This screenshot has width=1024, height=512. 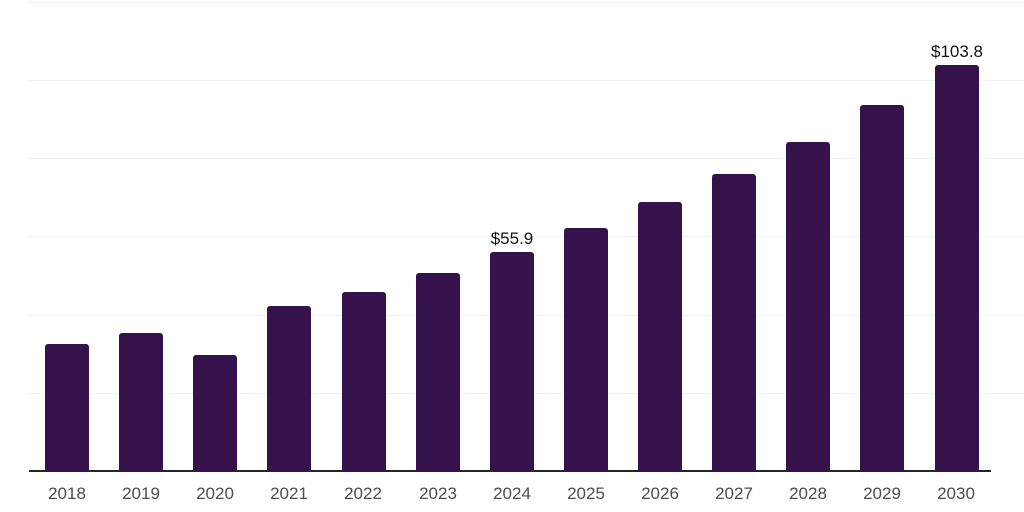 I want to click on x-tick-label-2029: 2029, so click(x=882, y=493).